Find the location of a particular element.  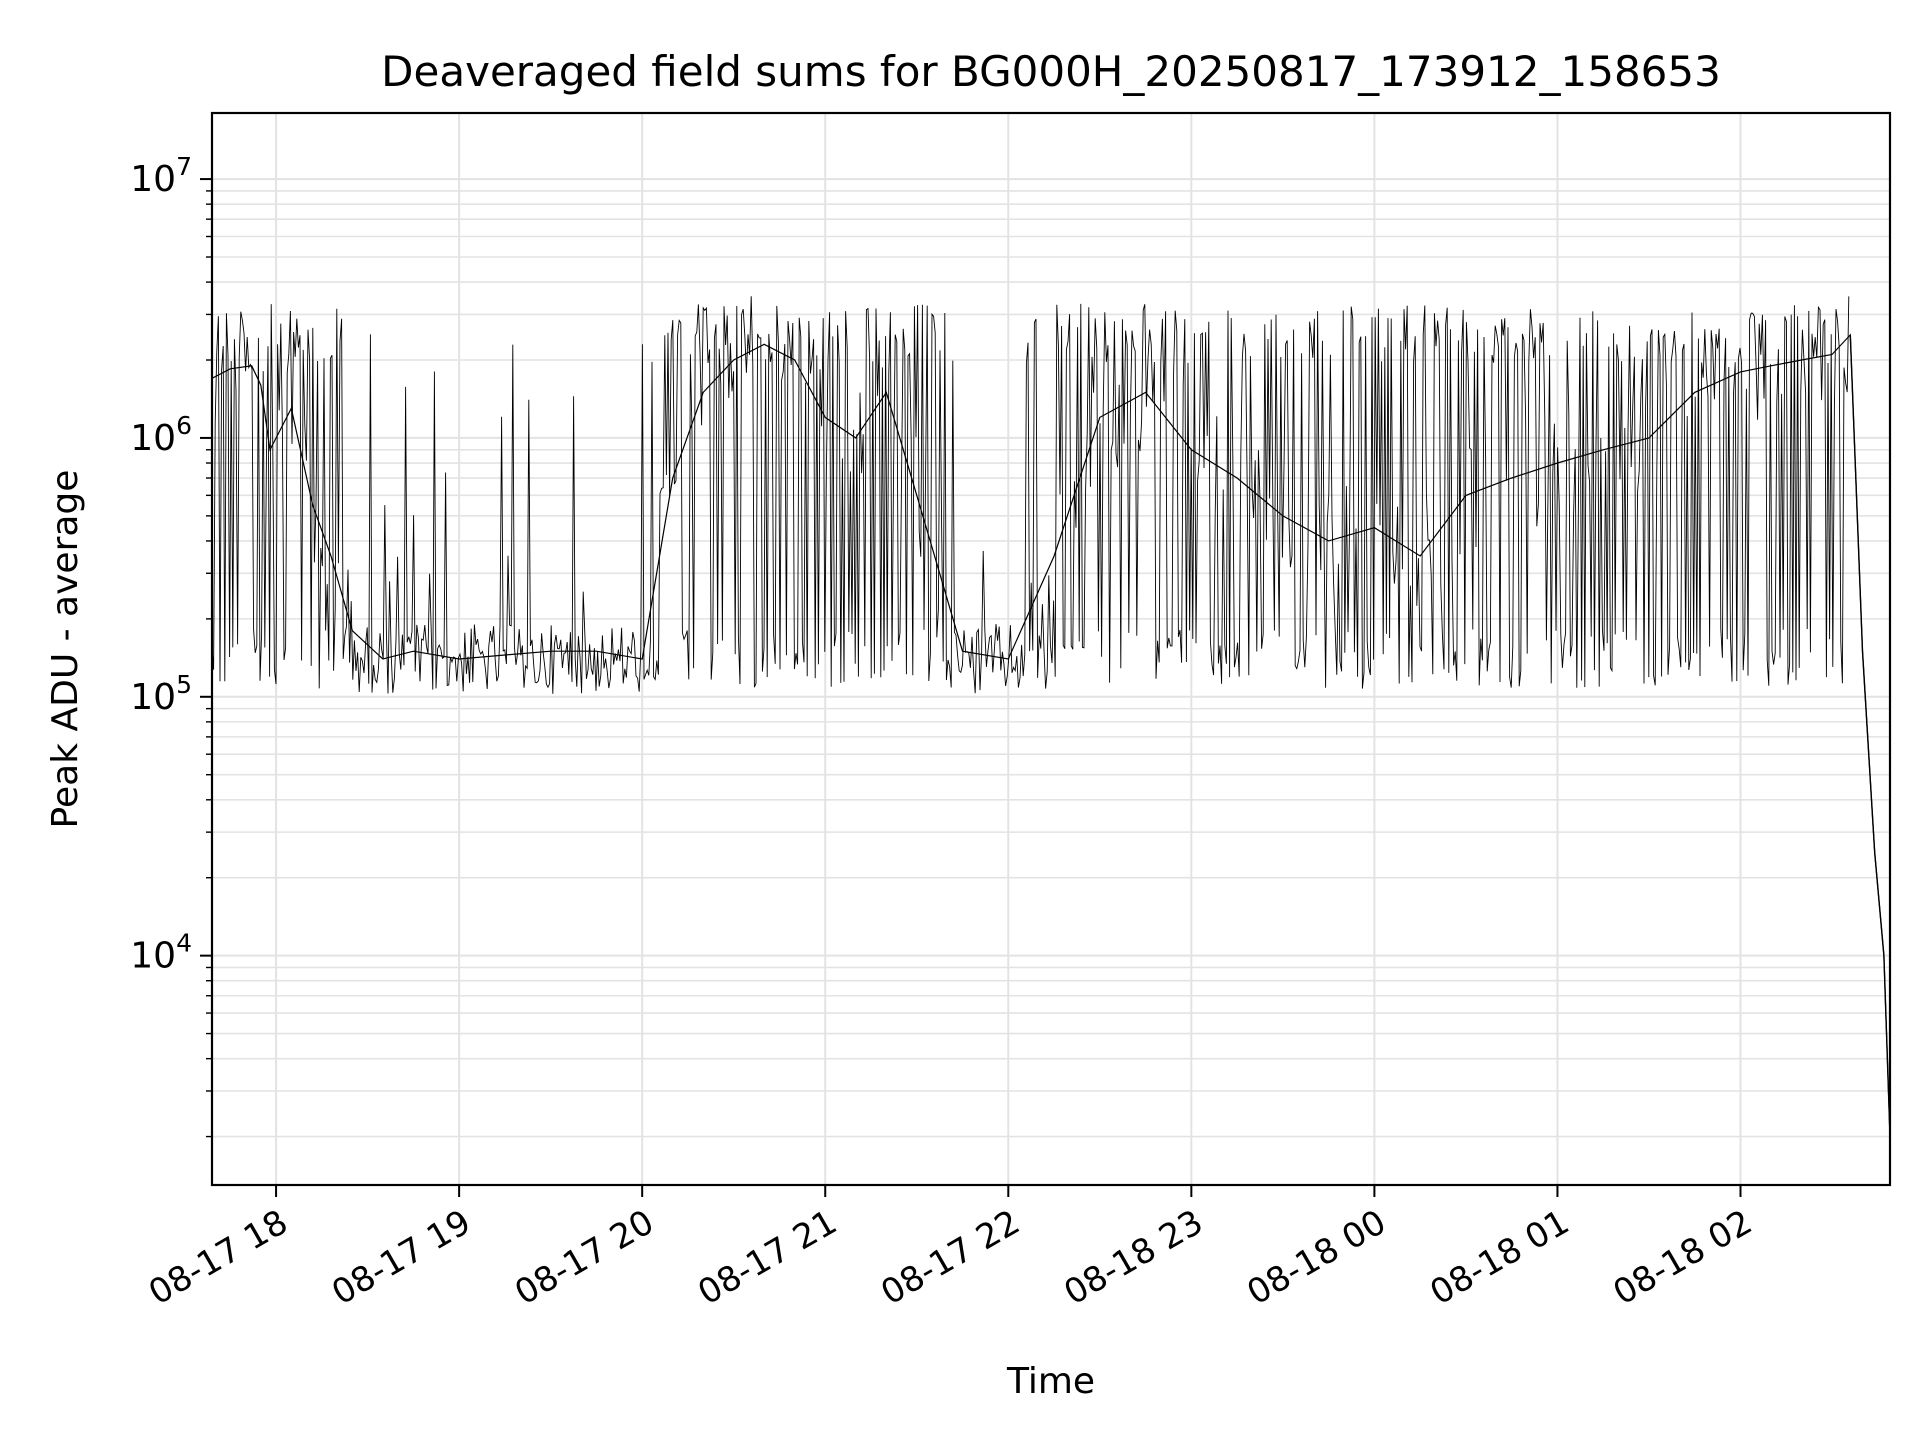

x-tick-label: 08-17 21 is located at coordinates (767, 1257).